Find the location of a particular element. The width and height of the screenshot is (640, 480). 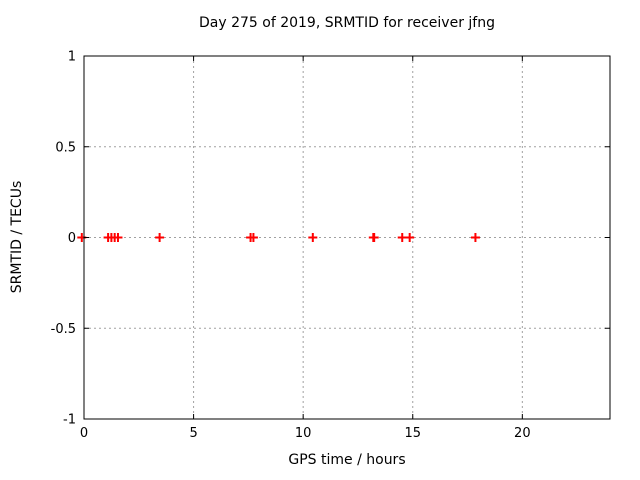

y-tick-label: -1 is located at coordinates (69, 420).